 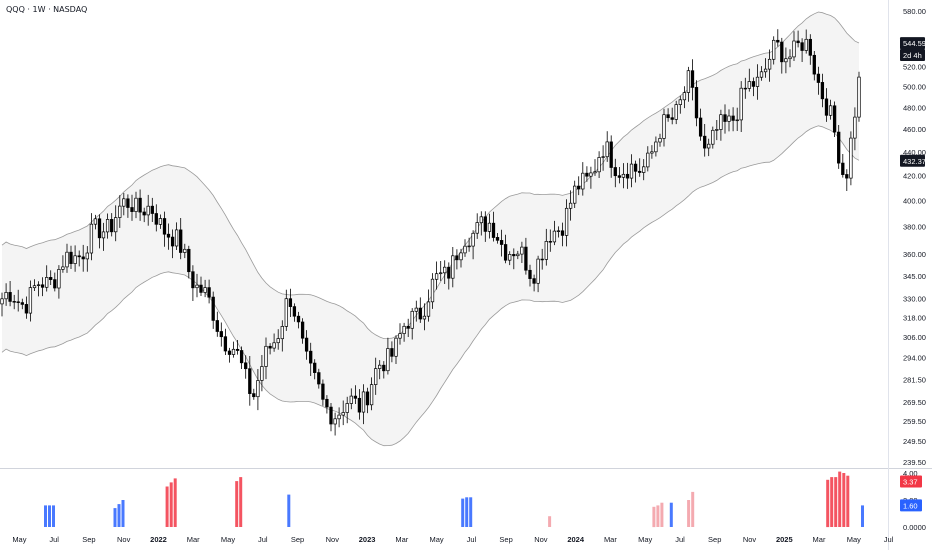 What do you see at coordinates (914, 108) in the screenshot?
I see `price-tick-label: 480.00` at bounding box center [914, 108].